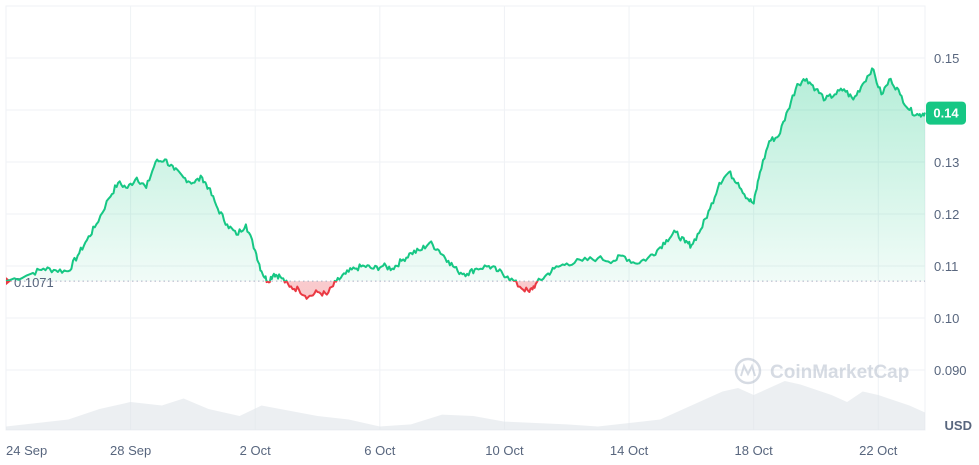 This screenshot has width=979, height=465. I want to click on y-tick-label: 0.090, so click(950, 370).